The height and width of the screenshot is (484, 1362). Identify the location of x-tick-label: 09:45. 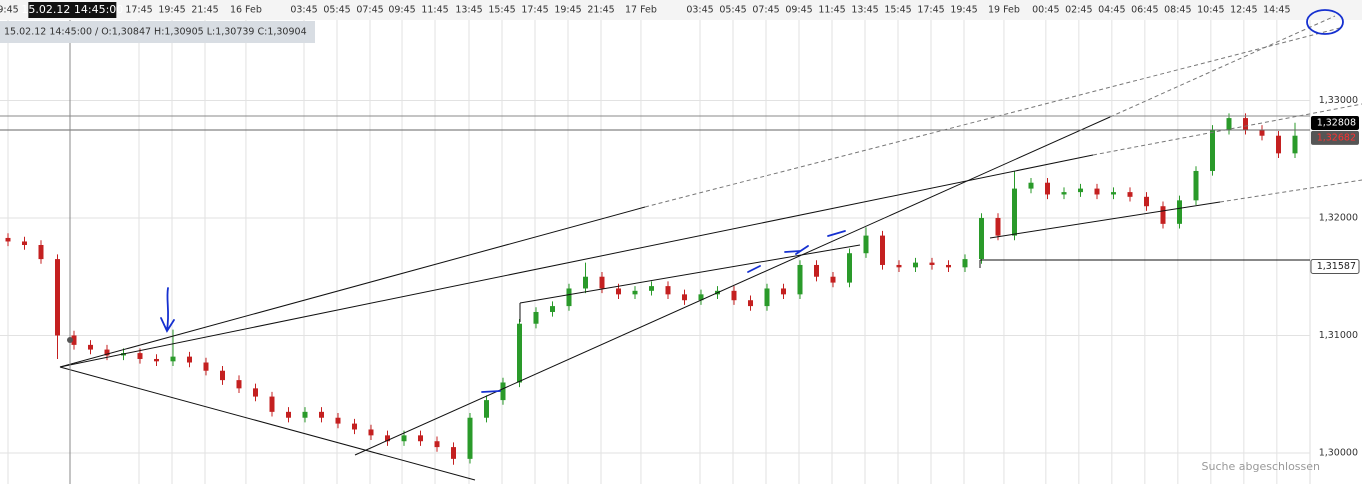
(798, 10).